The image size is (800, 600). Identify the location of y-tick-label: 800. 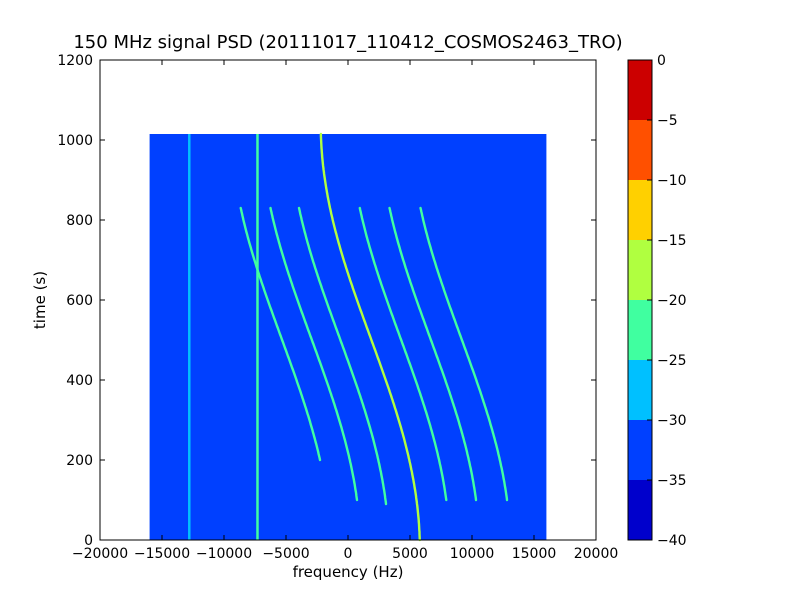
(79, 221).